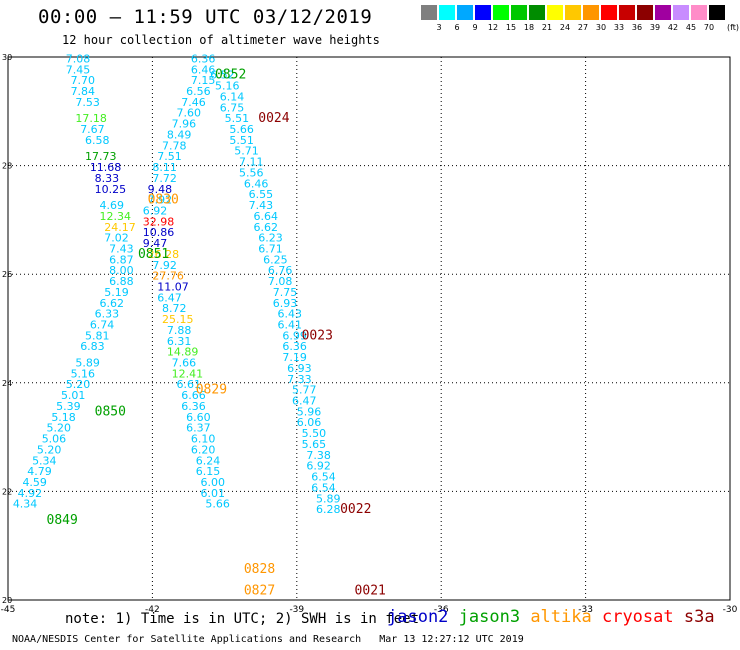 This screenshot has height=650, width=740. I want to click on wave-height-value: 5.50, so click(314, 433).